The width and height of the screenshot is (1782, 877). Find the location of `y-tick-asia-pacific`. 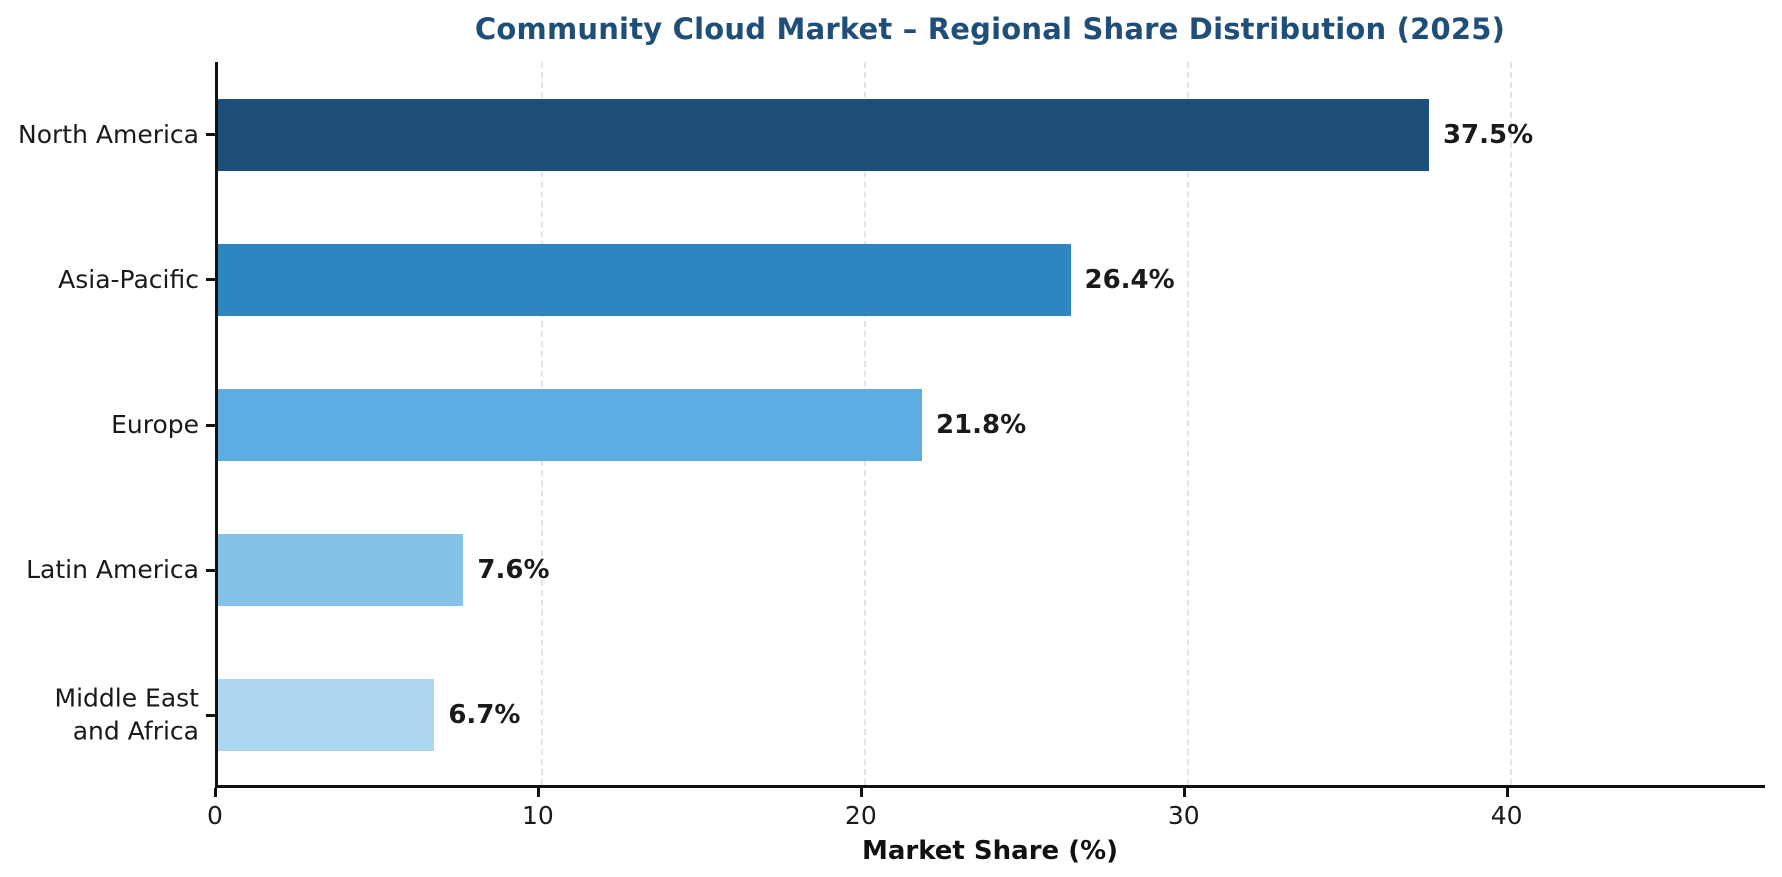

y-tick-asia-pacific is located at coordinates (210, 280).